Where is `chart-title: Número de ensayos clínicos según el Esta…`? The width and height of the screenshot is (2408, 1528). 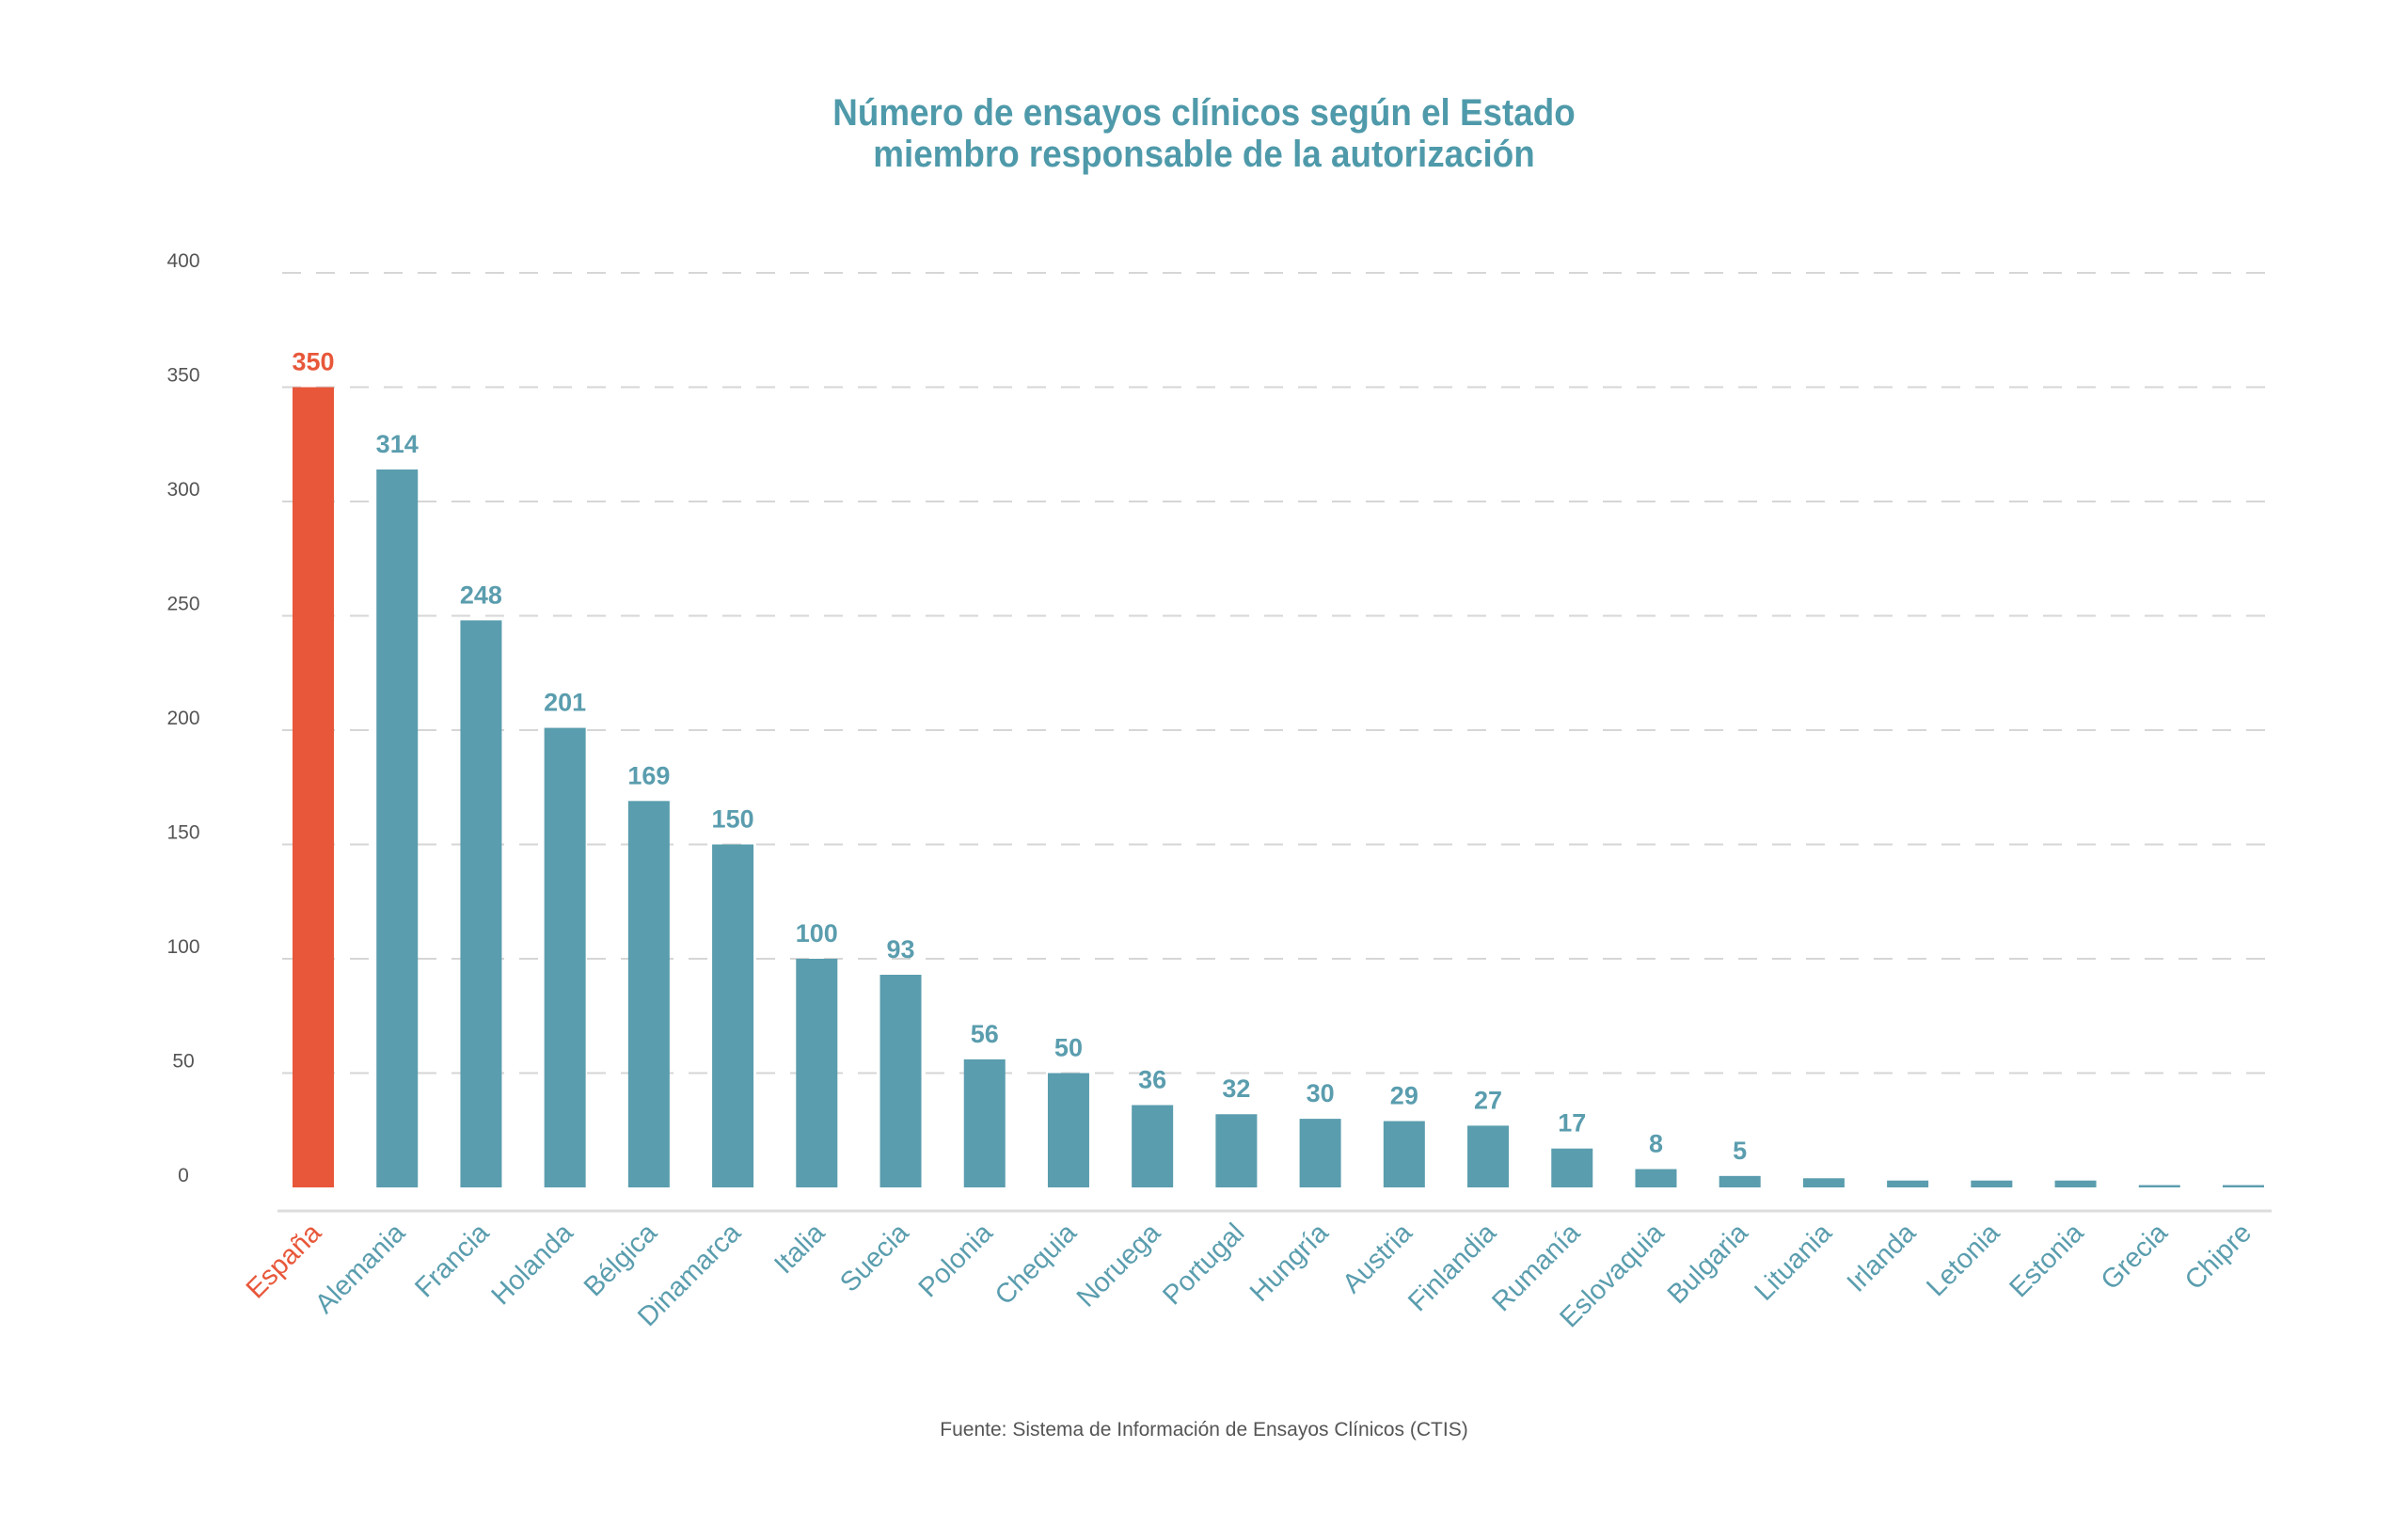 chart-title: Número de ensayos clínicos según el Esta… is located at coordinates (1204, 133).